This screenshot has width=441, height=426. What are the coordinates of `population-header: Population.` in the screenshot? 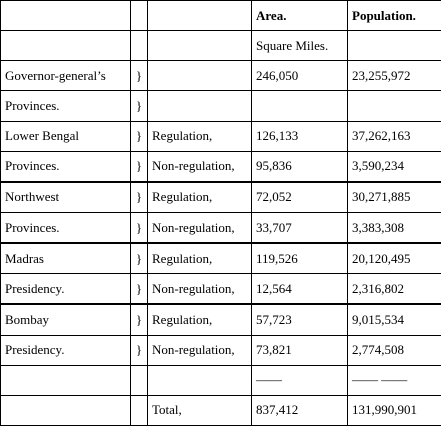 It's located at (394, 16).